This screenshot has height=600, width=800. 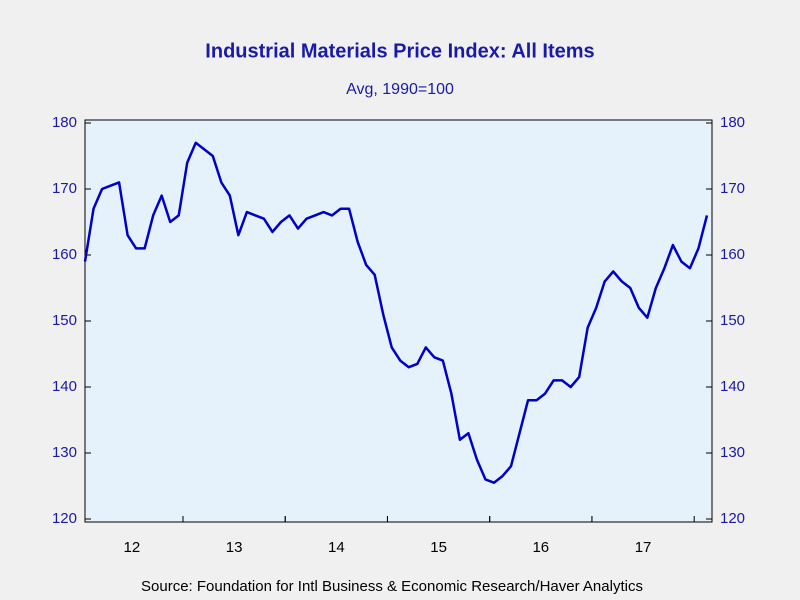 I want to click on y2-tick-label: 160, so click(x=732, y=254).